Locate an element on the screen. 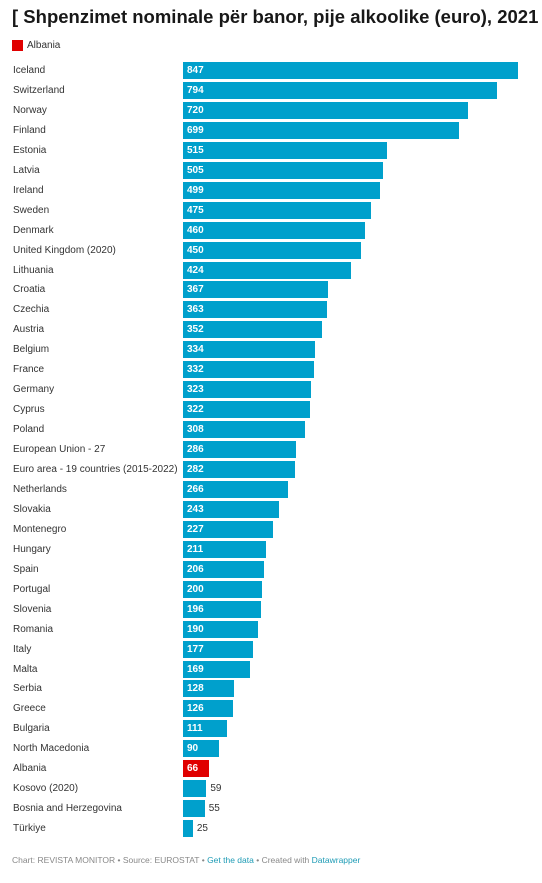 This screenshot has height=883, width=542. category-label: Hungary is located at coordinates (32, 549).